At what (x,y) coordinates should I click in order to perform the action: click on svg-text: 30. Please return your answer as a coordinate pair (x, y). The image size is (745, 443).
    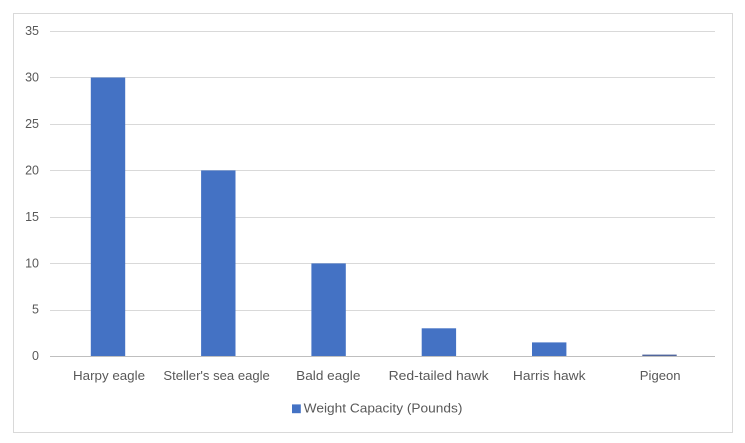
    Looking at the image, I should click on (32, 77).